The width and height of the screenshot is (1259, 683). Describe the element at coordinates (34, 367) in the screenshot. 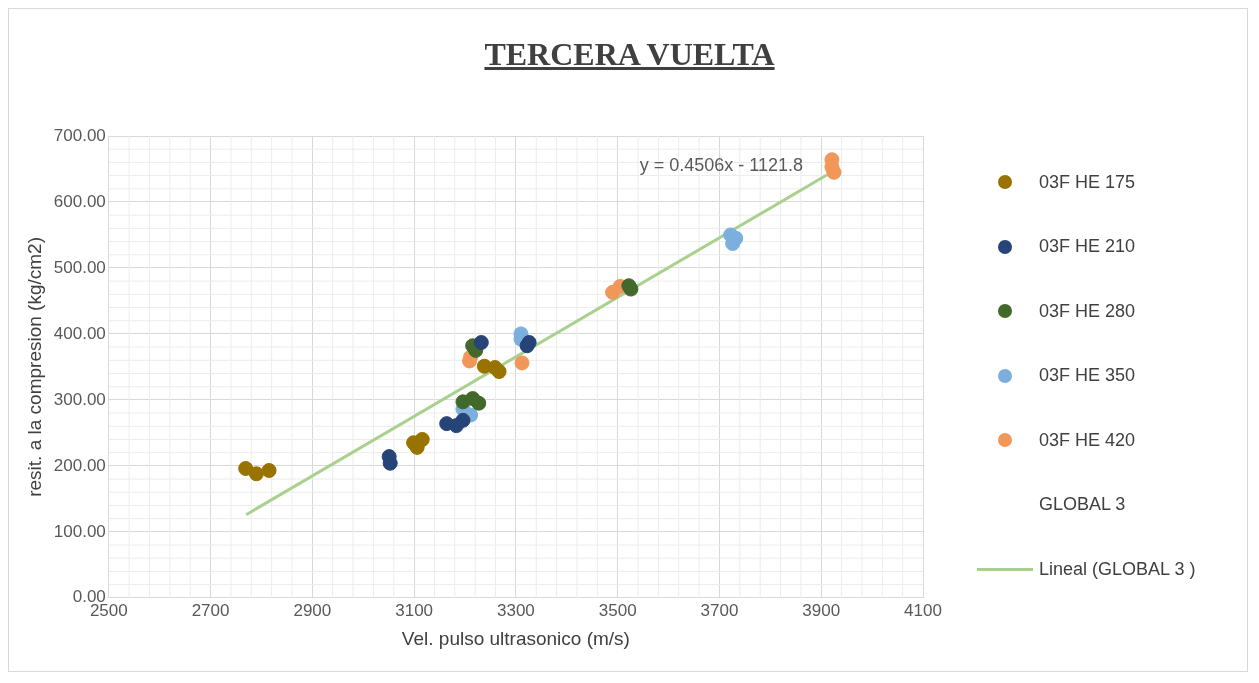

I see `y-axis-title: resit. a la compresion (kg/cm2)` at that location.